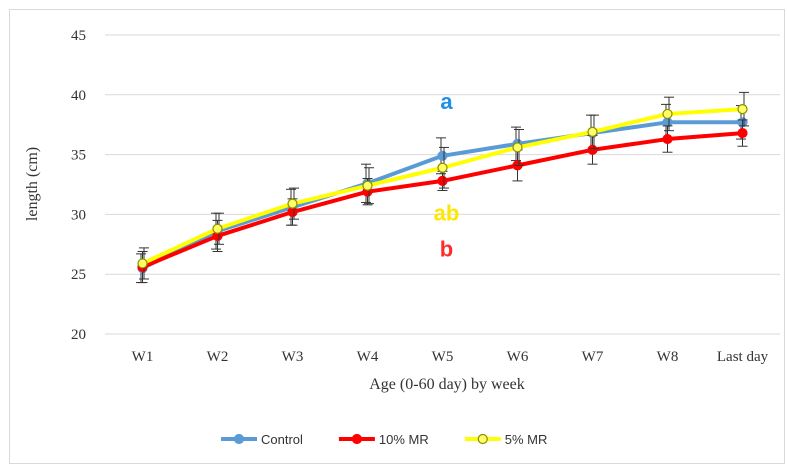 This screenshot has width=787, height=467. Describe the element at coordinates (78, 275) in the screenshot. I see `y-tick-label: 25` at that location.